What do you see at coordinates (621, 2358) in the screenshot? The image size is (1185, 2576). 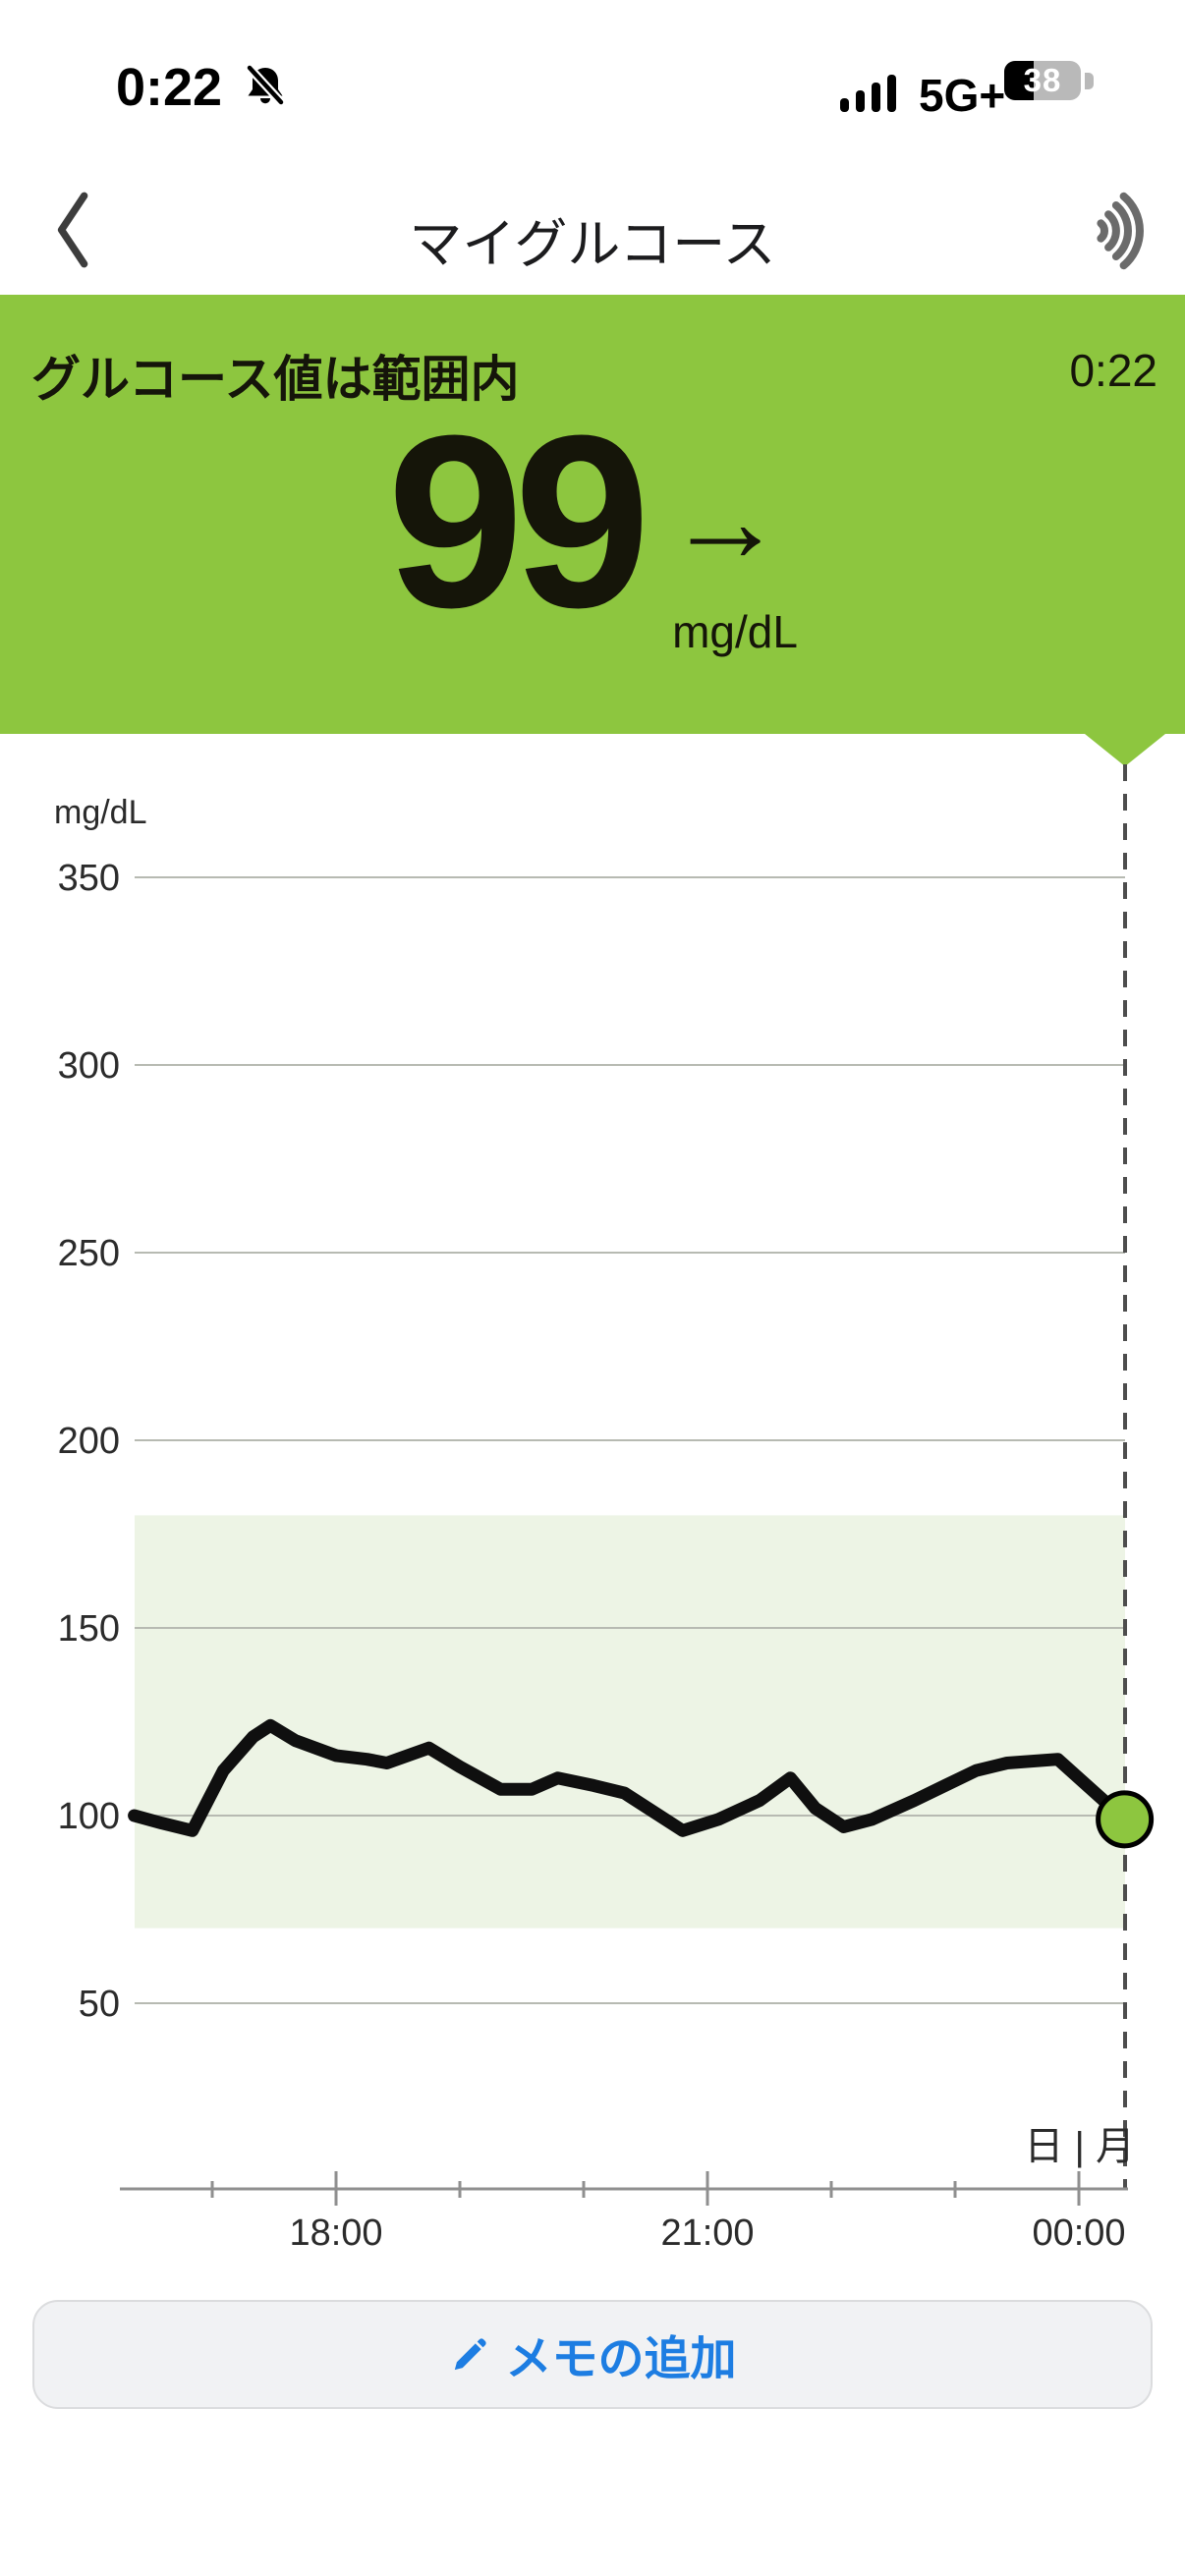 I see `add-note-label: メモの追加` at bounding box center [621, 2358].